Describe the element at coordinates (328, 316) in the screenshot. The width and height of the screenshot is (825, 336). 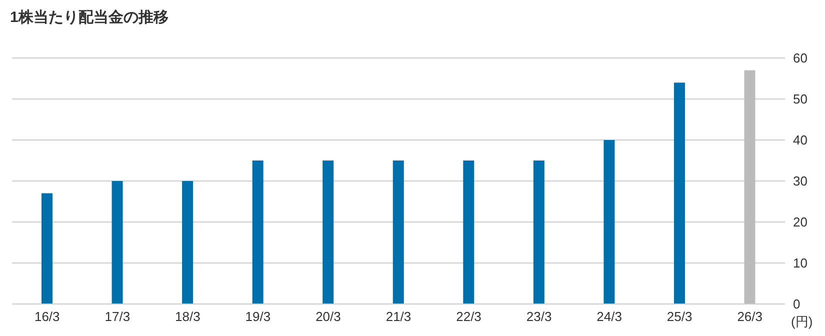
I see `x-tick-label: 20/3` at that location.